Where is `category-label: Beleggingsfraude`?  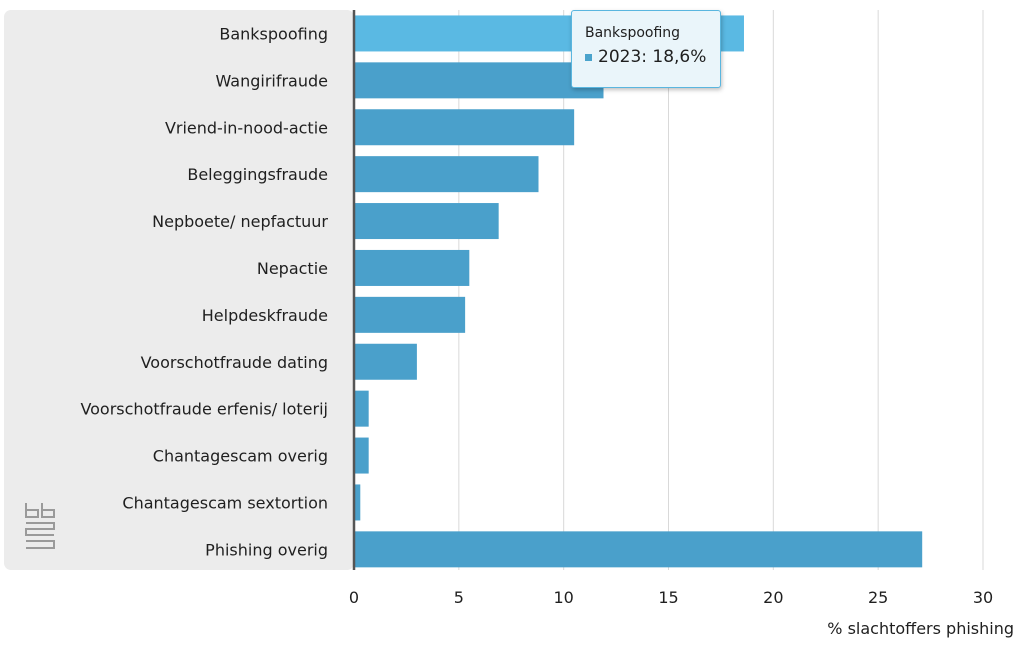
category-label: Beleggingsfraude is located at coordinates (257, 174).